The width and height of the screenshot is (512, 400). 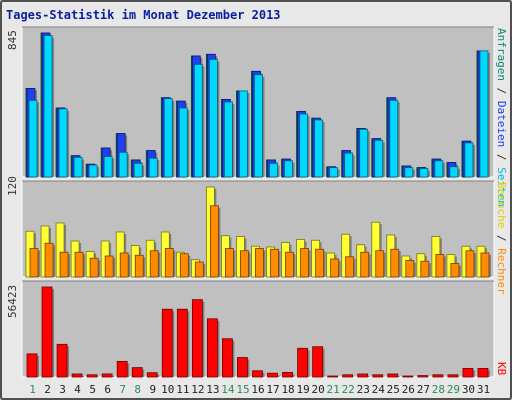 What do you see at coordinates (107, 389) in the screenshot?
I see `x-tick-label: 6` at bounding box center [107, 389].